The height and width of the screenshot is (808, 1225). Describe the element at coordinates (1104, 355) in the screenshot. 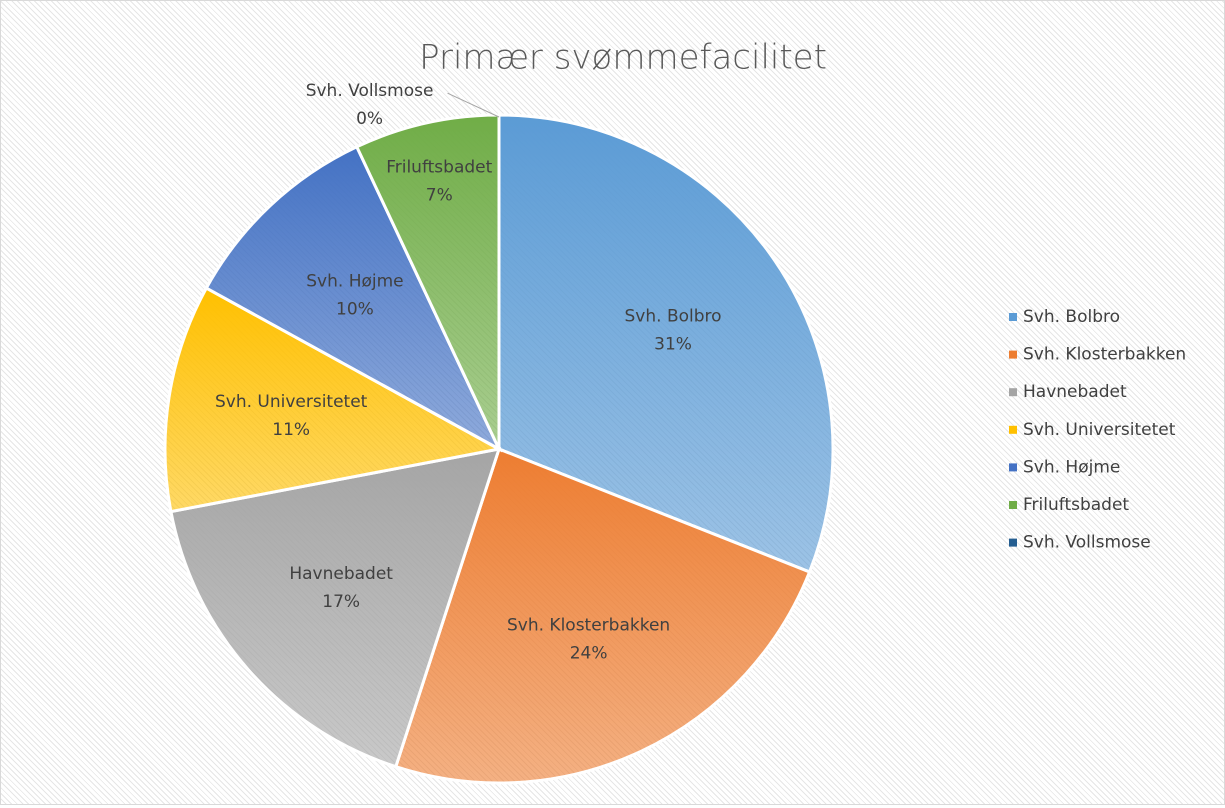

I see `legend-label: Svh. Klosterbakken` at that location.